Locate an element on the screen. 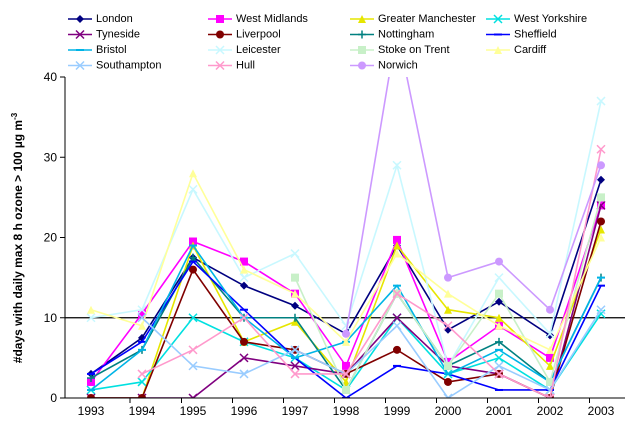 The image size is (639, 426). legend-label: Bristol is located at coordinates (111, 50).